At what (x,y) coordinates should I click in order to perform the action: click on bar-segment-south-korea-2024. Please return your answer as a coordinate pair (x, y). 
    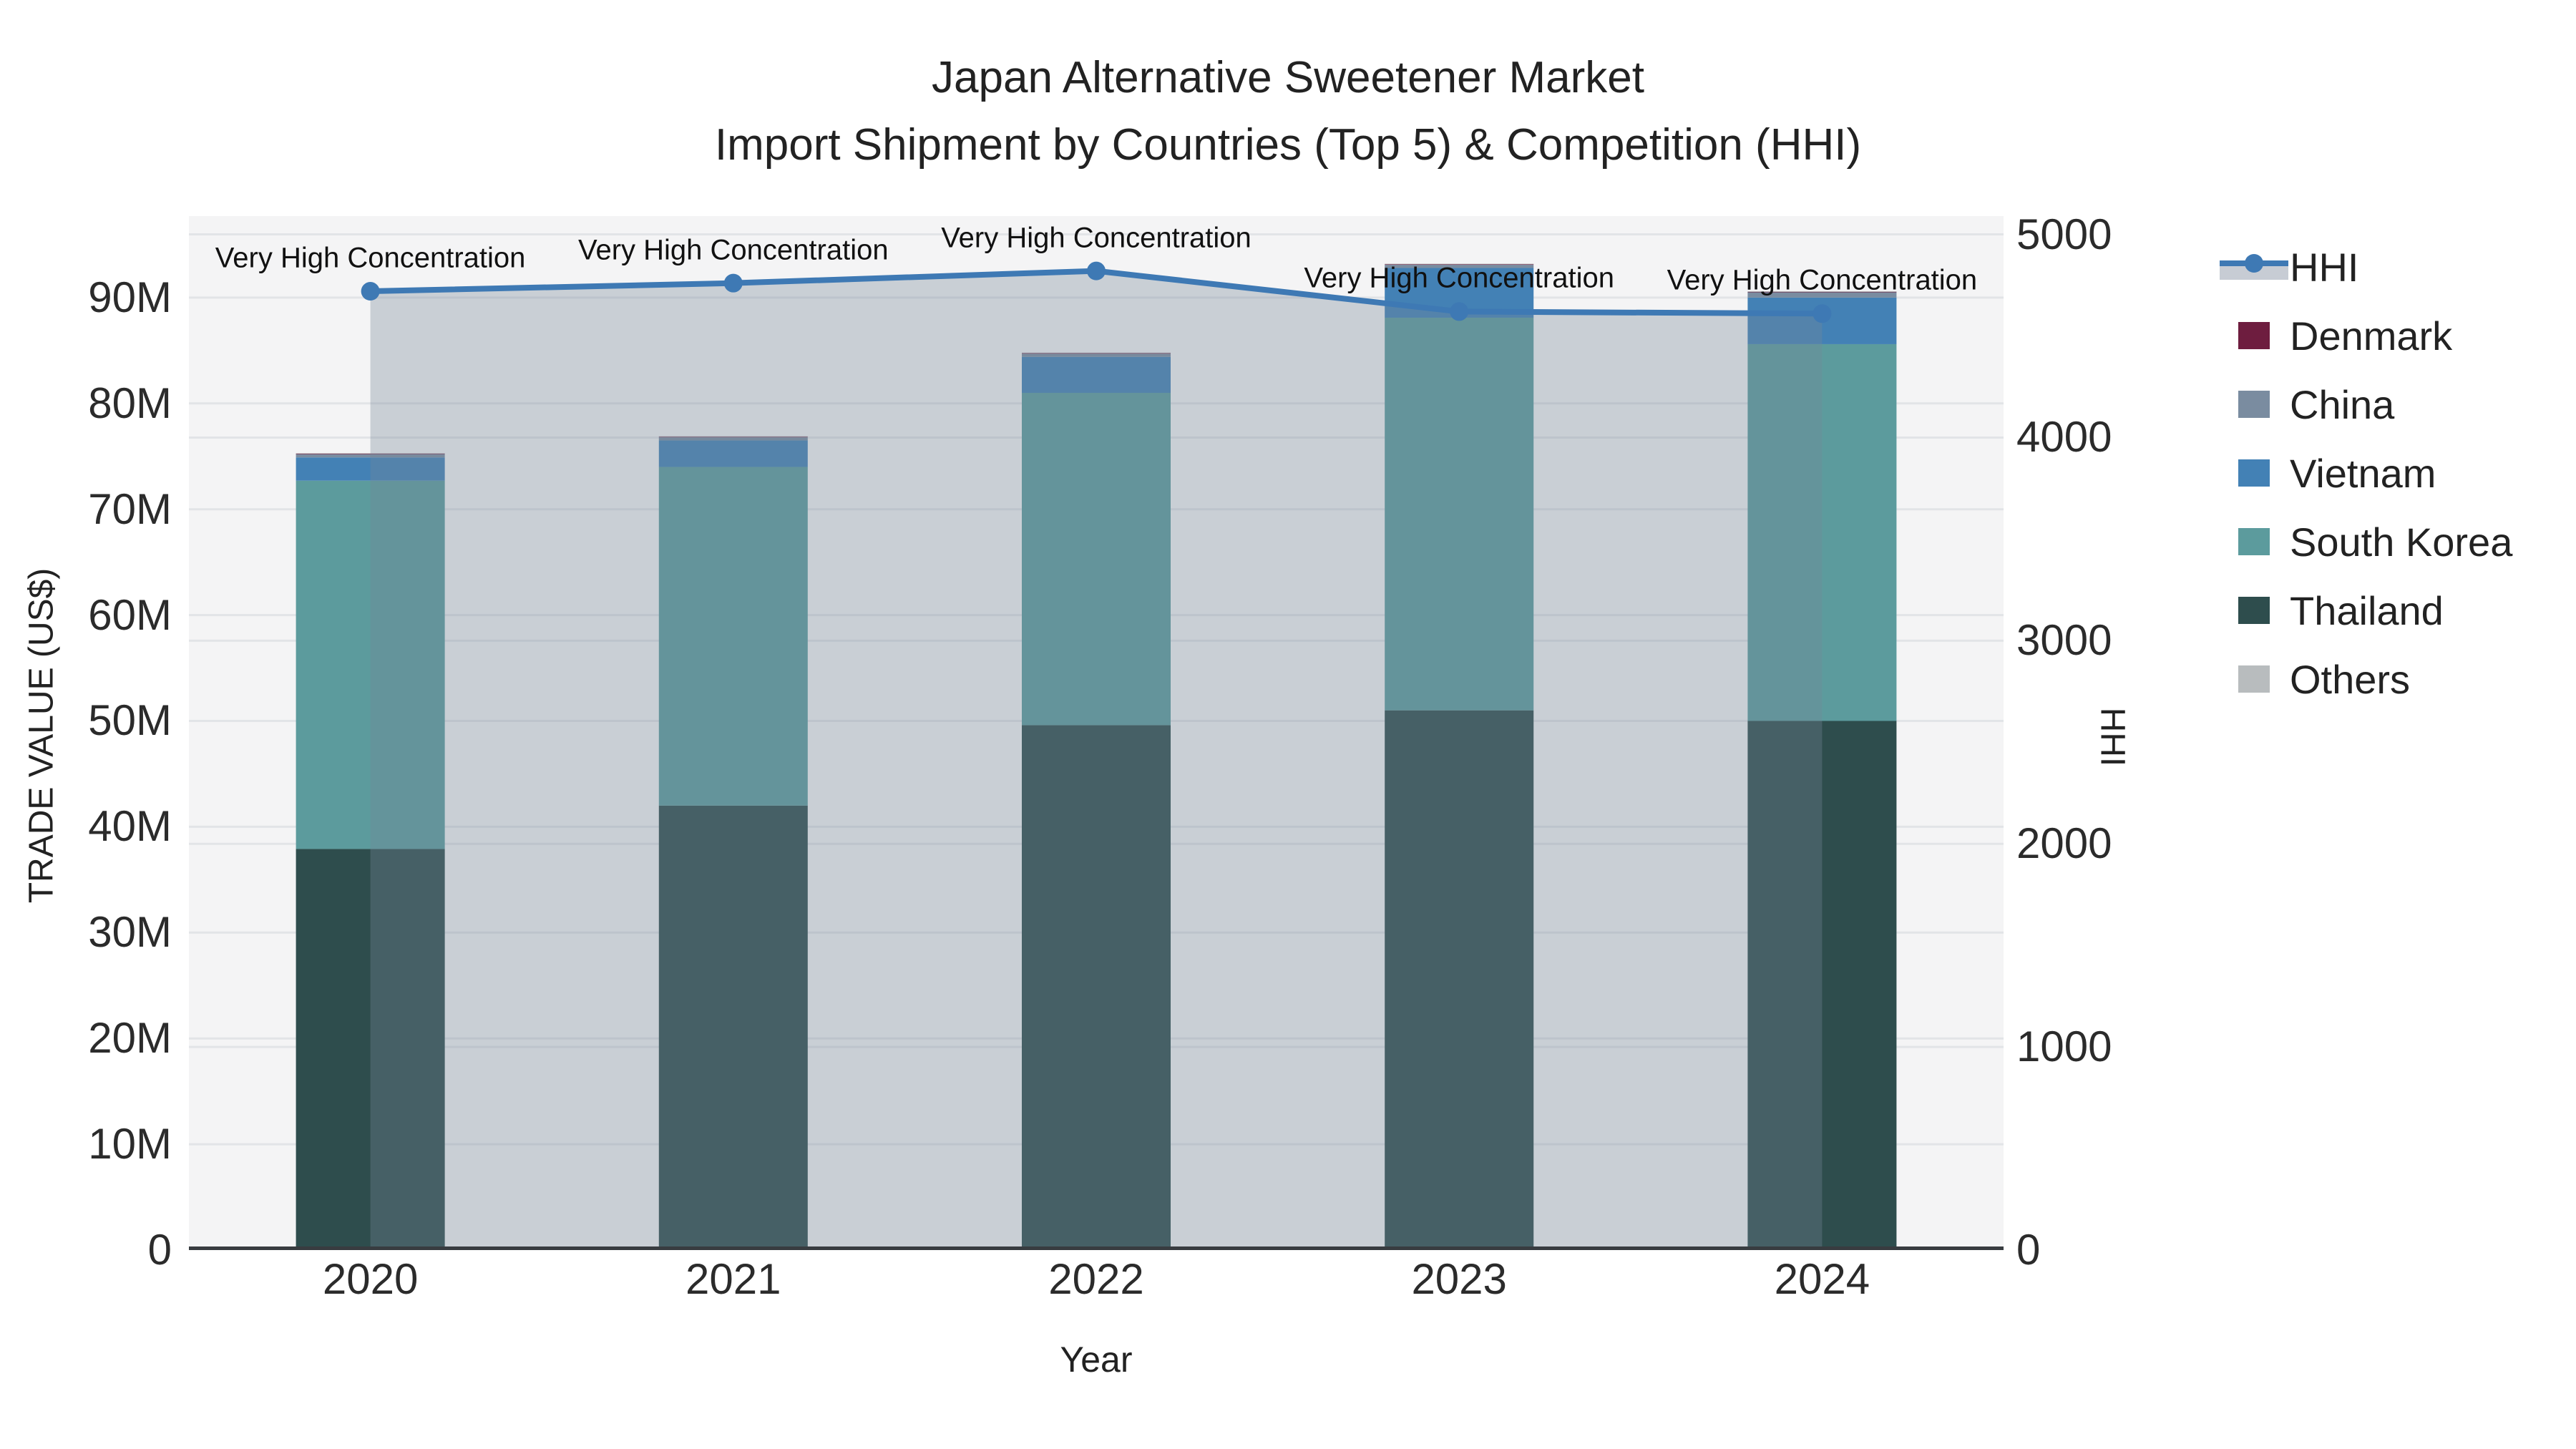
    Looking at the image, I should click on (1822, 532).